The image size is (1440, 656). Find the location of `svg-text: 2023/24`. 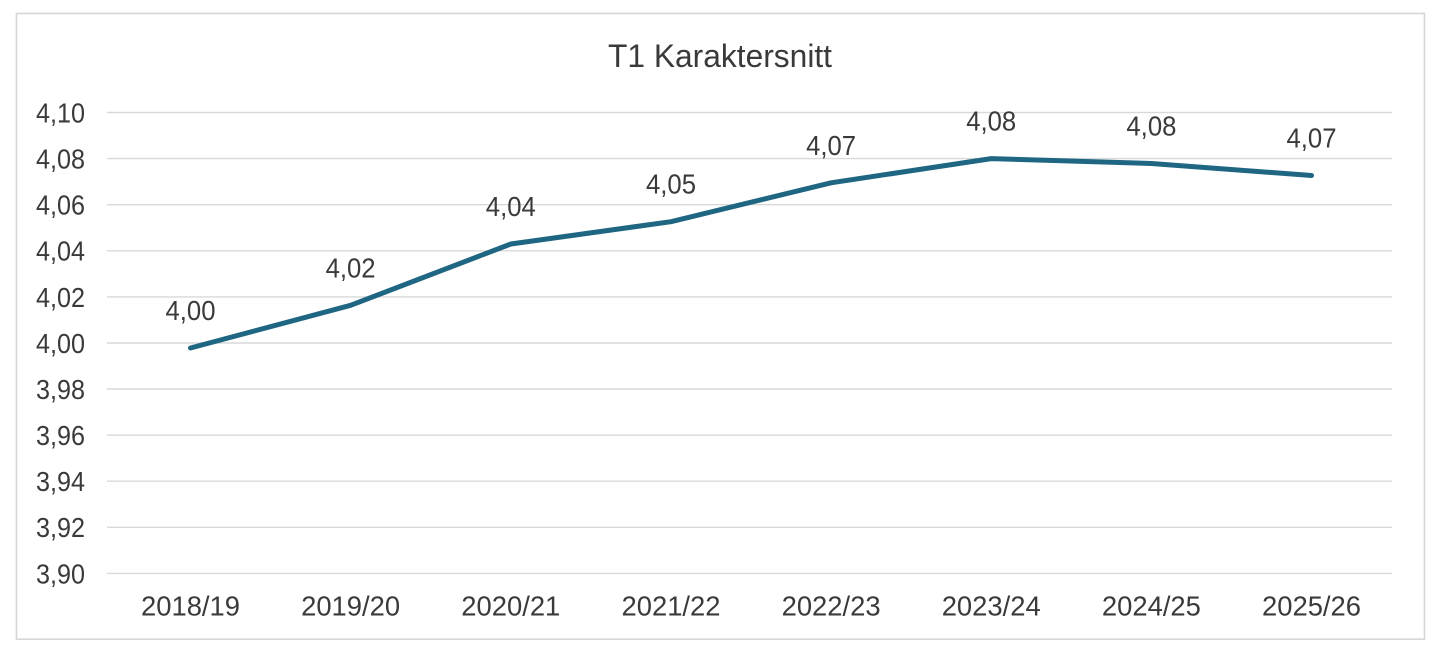

svg-text: 2023/24 is located at coordinates (991, 605).